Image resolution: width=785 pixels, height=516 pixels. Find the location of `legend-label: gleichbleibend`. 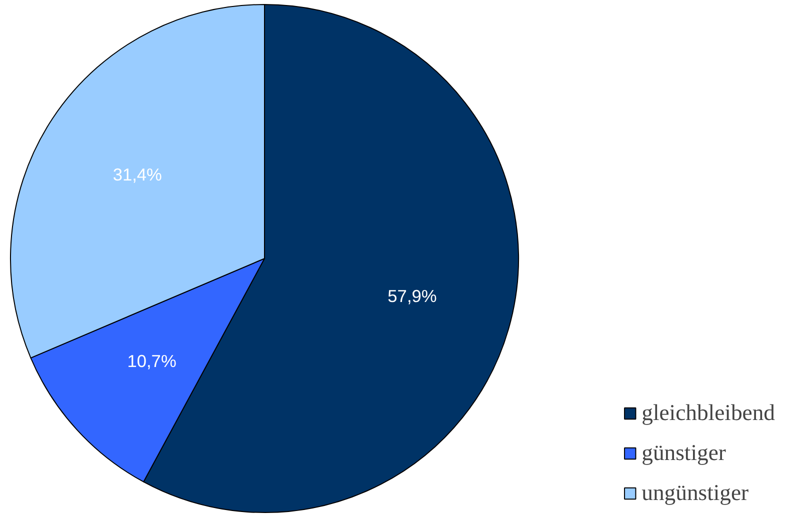

legend-label: gleichbleibend is located at coordinates (708, 413).